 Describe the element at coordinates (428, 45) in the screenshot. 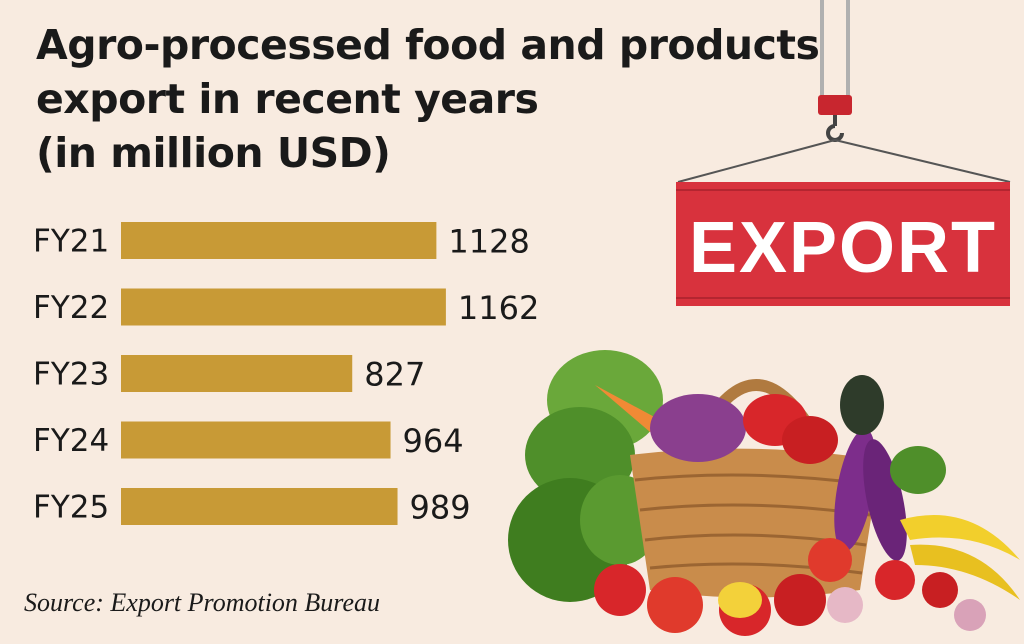

I see `title-line-1: Agro-processed food and products` at that location.